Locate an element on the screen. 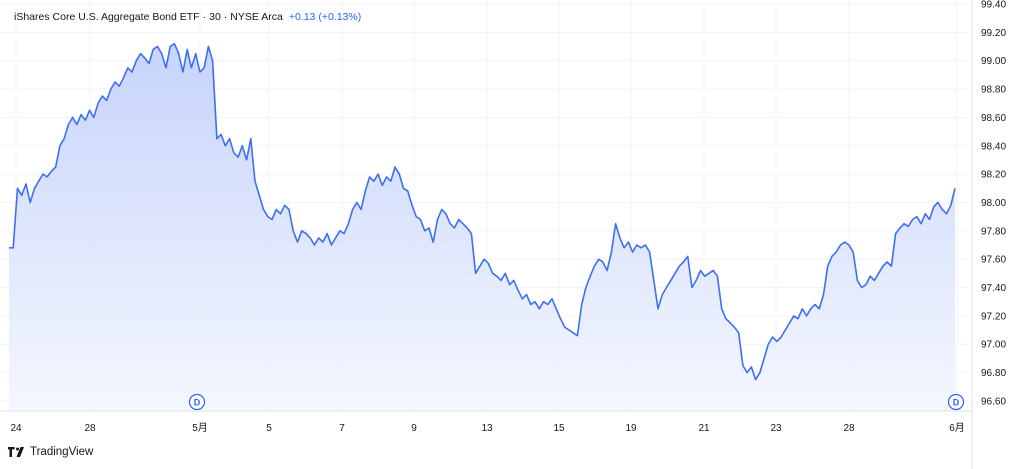  x-tick-label: 6月 is located at coordinates (957, 428).